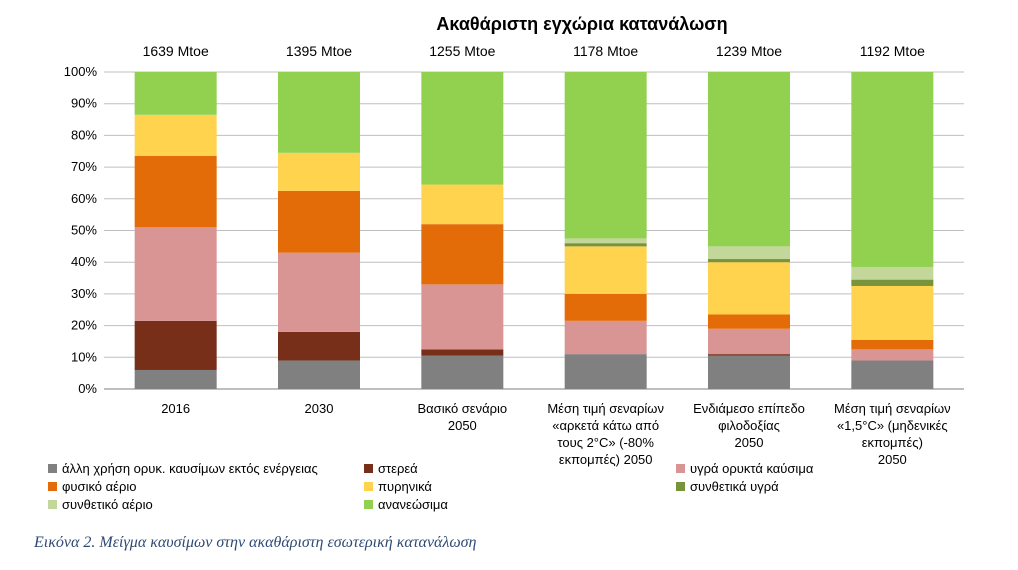 Image resolution: width=1018 pixels, height=570 pixels. What do you see at coordinates (749, 51) in the screenshot?
I see `total-label: 1239 Mtoe` at bounding box center [749, 51].